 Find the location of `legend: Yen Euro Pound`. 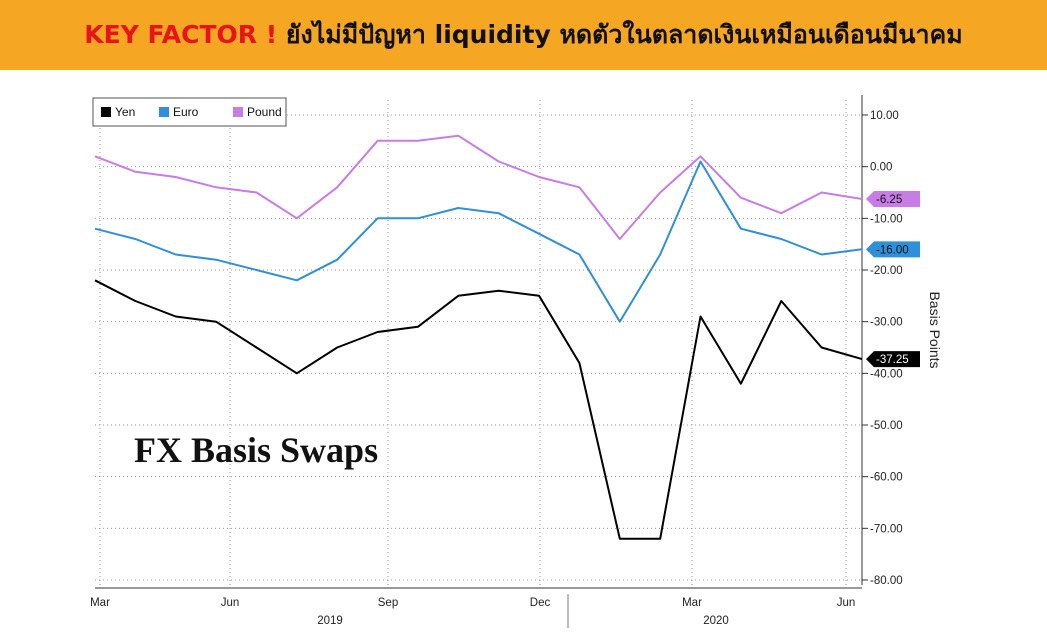

legend: Yen Euro Pound is located at coordinates (189, 112).